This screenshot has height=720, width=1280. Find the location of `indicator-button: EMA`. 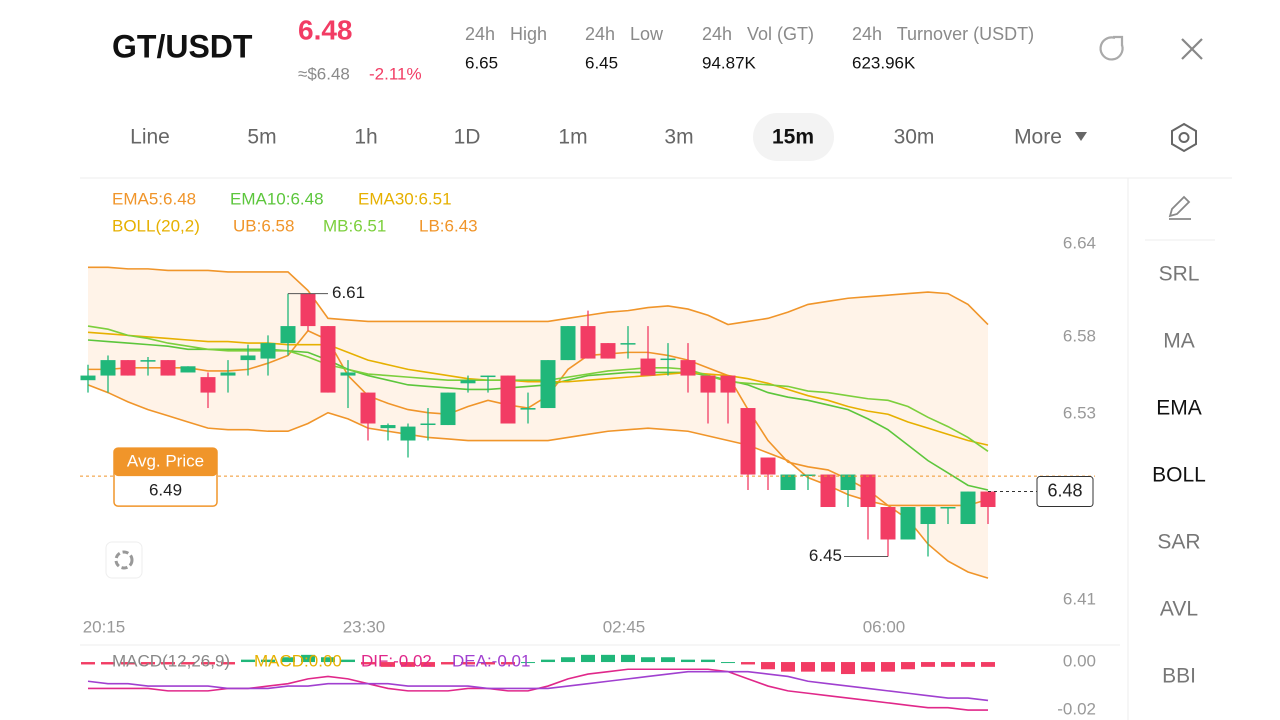

indicator-button: EMA is located at coordinates (1179, 408).